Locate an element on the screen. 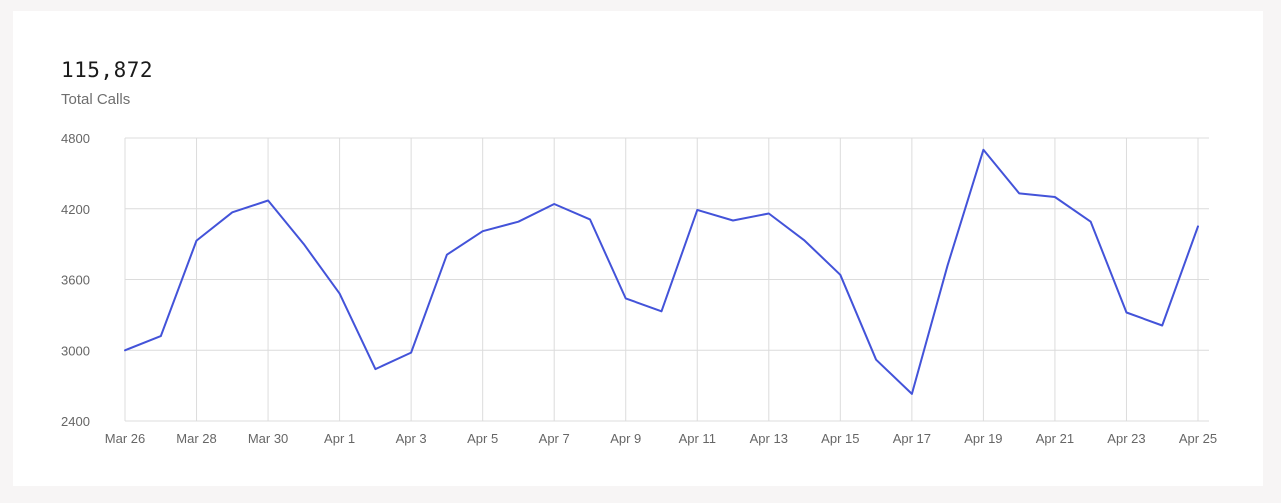  x-tick-label: Apr 25 is located at coordinates (1198, 438).